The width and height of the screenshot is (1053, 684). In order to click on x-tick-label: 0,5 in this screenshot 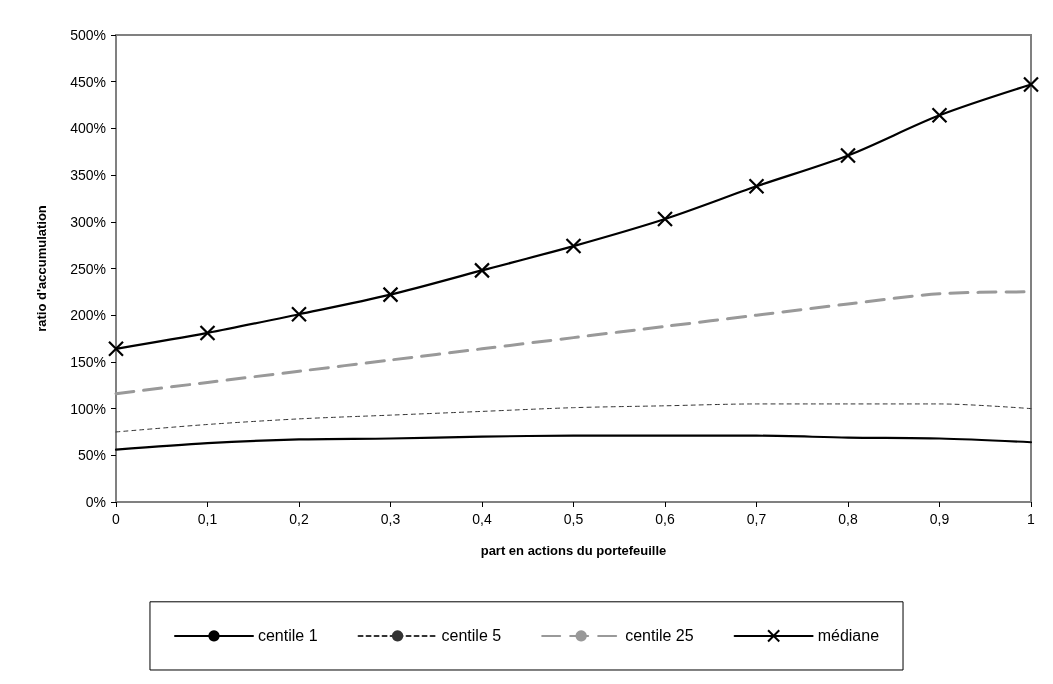, I will do `click(573, 519)`.